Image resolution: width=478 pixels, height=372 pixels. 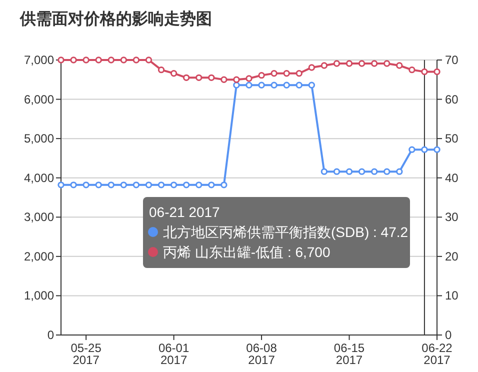 What do you see at coordinates (452, 60) in the screenshot?
I see `y2-tick-label: 70` at bounding box center [452, 60].